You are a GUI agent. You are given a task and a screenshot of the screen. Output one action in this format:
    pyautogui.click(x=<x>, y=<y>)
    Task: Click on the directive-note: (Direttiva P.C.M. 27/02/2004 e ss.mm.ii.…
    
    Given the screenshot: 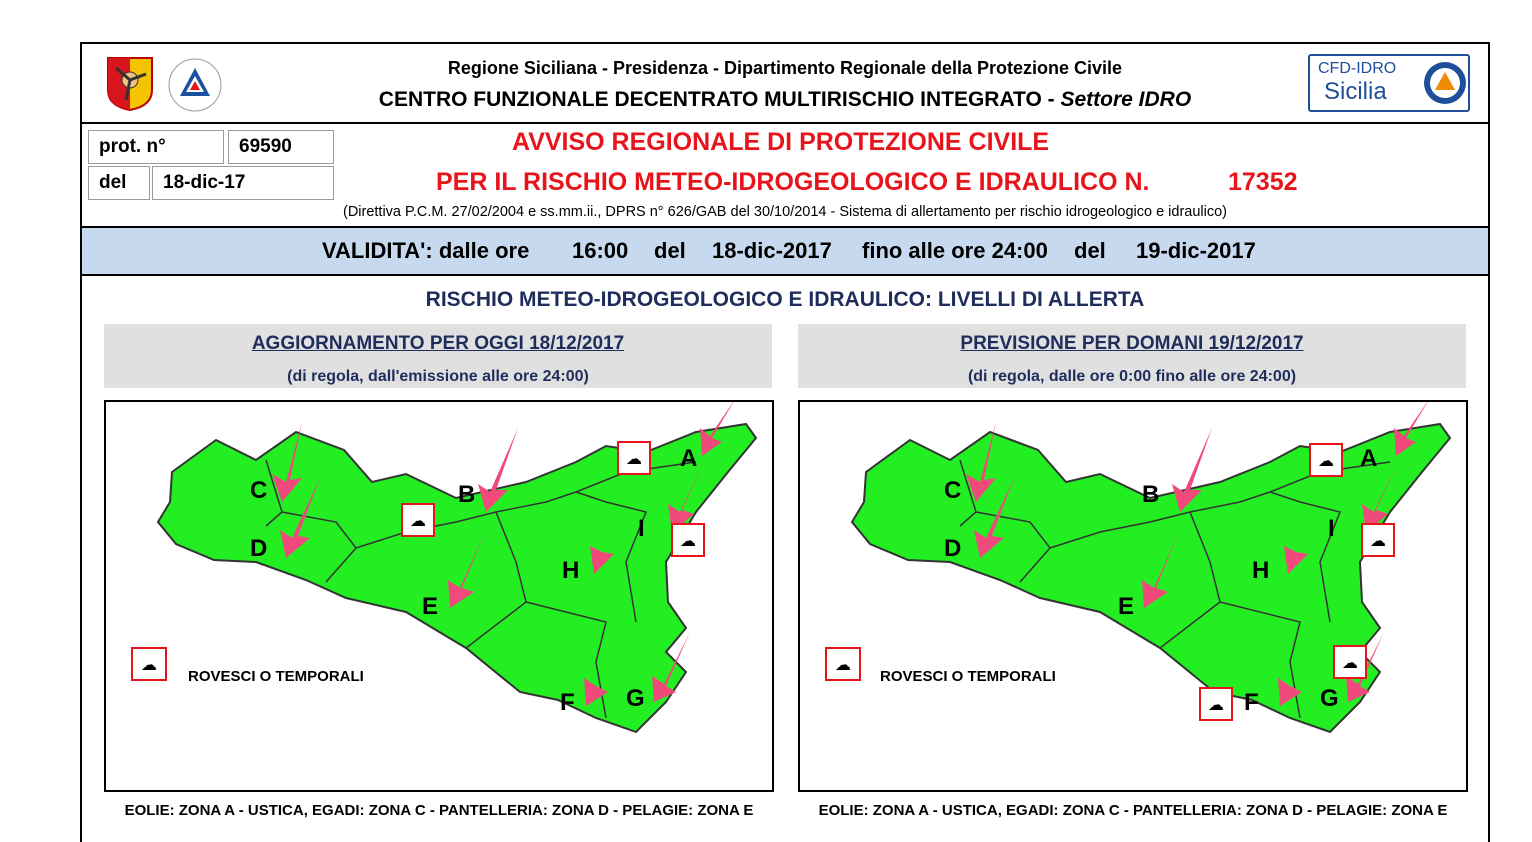 What is the action you would take?
    pyautogui.click(x=784, y=212)
    